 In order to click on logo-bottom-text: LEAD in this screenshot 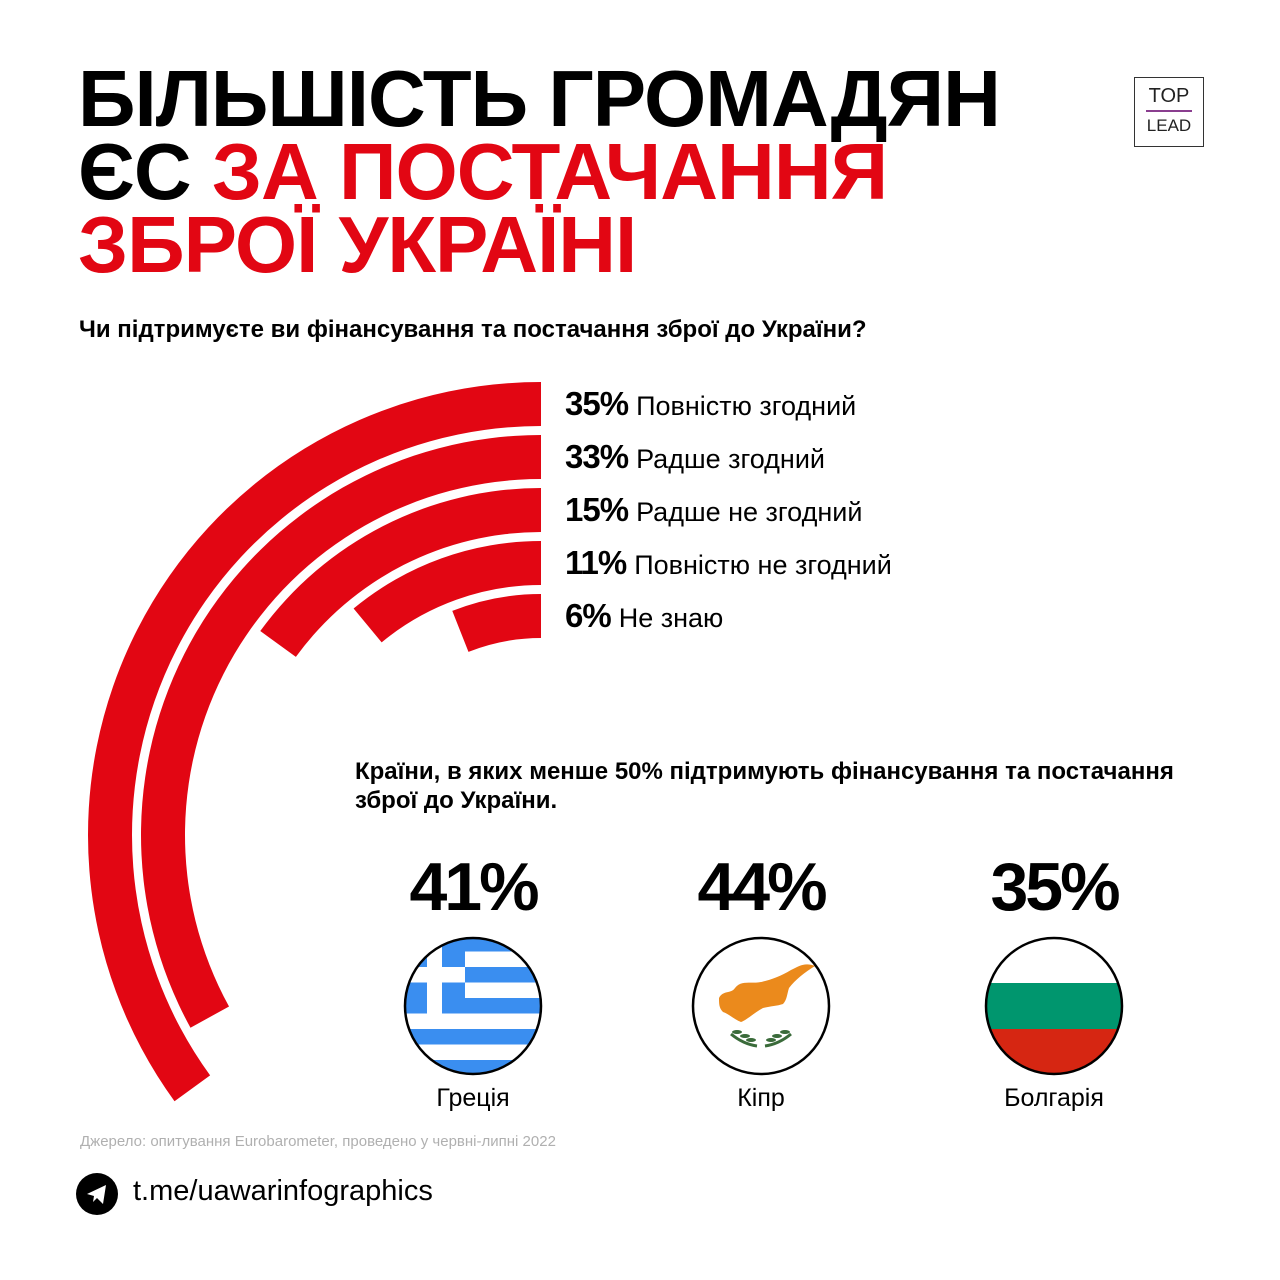, I will do `click(1169, 125)`.